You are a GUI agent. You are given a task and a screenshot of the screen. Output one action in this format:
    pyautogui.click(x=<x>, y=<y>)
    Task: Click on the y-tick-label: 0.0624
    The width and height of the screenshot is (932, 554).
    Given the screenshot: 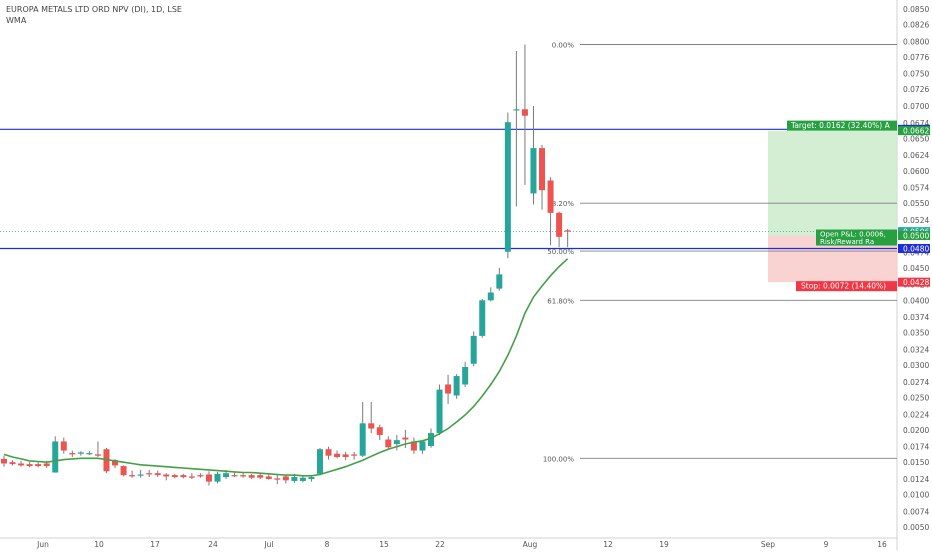 What is the action you would take?
    pyautogui.click(x=916, y=155)
    